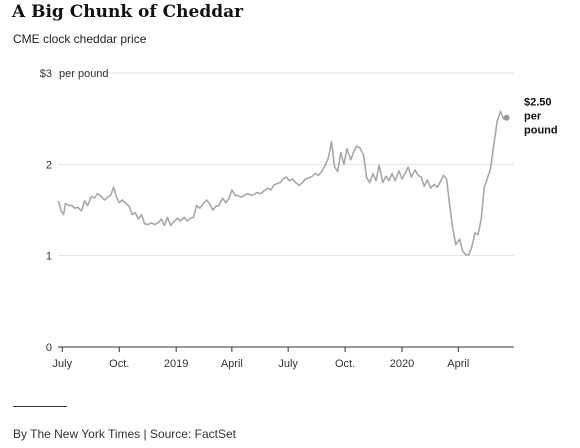 The height and width of the screenshot is (448, 580). I want to click on y-tick-label: 0, so click(49, 348).